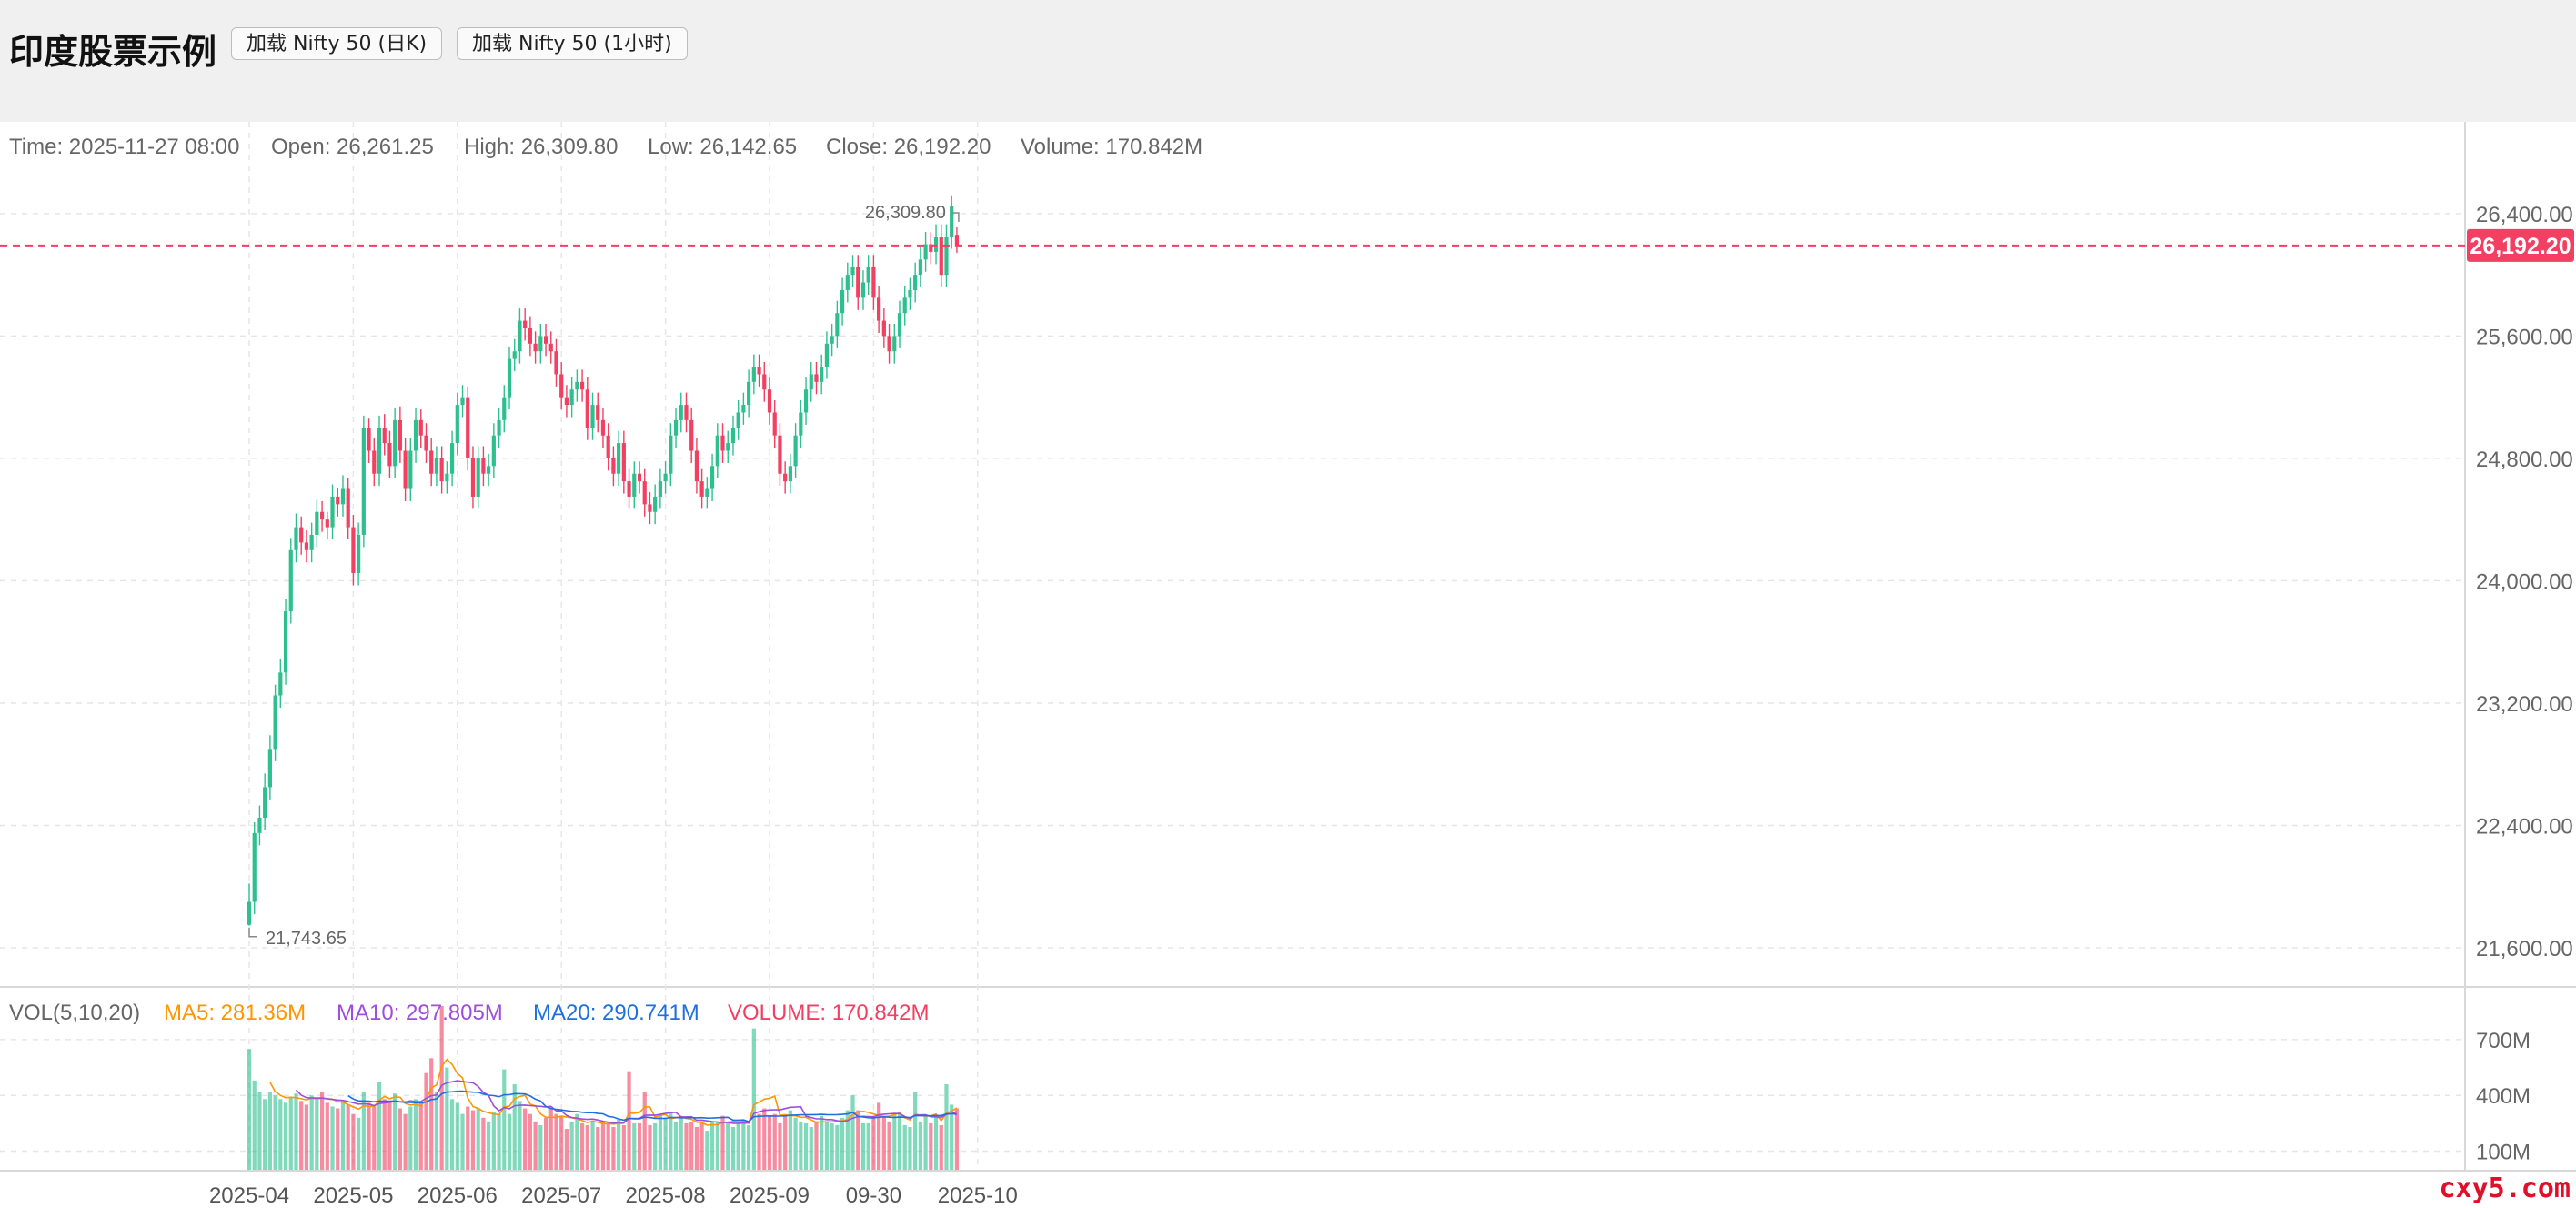 This screenshot has height=1208, width=2576. I want to click on max-price-label: 26,309.80, so click(905, 213).